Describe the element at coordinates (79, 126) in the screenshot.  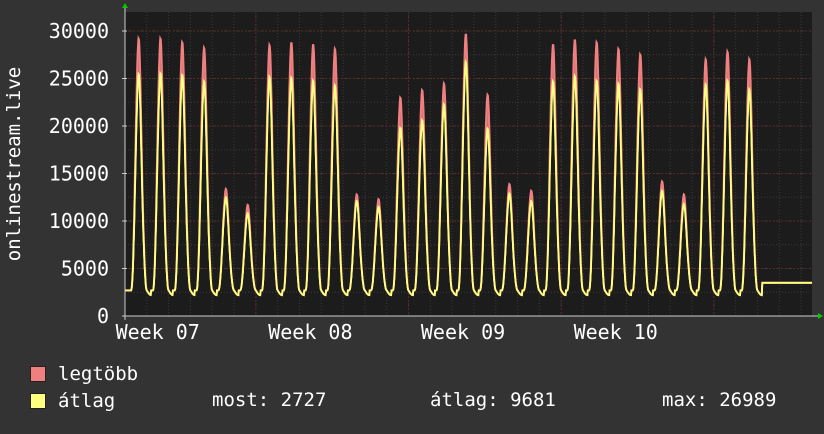
I see `y-tick-label: 20000` at that location.